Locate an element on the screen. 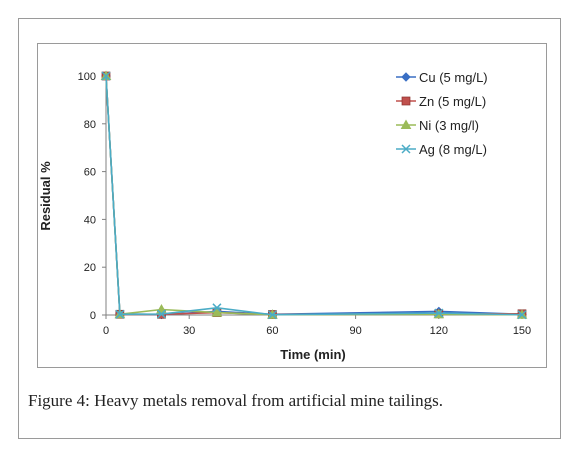 This screenshot has width=580, height=449. legend-label: Cu (5 mg/L) is located at coordinates (453, 77).